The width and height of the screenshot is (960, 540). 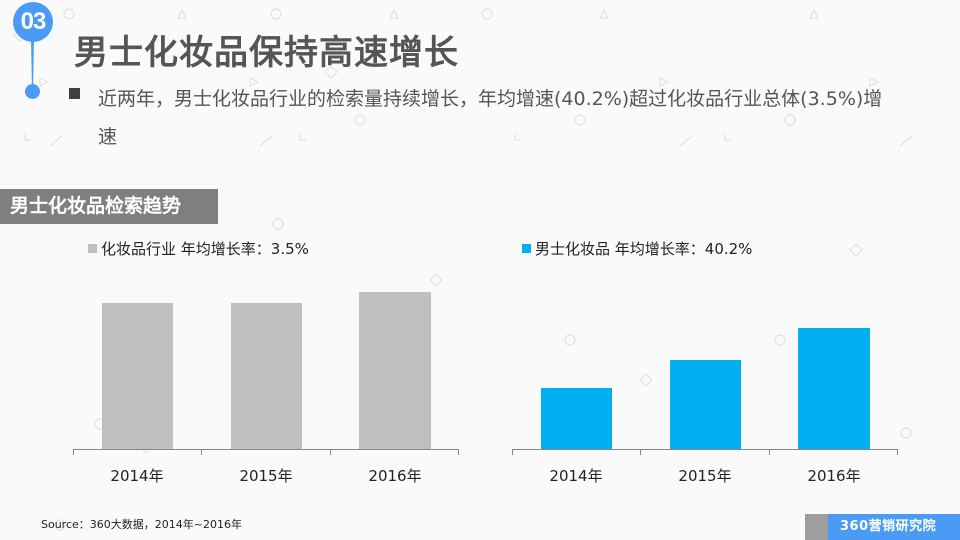 I want to click on bullet-square-icon, so click(x=74, y=93).